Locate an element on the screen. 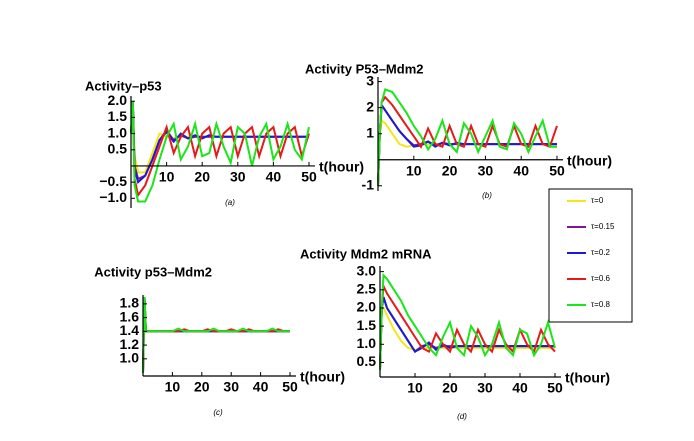  legend-label: τ=0.6 is located at coordinates (601, 278).